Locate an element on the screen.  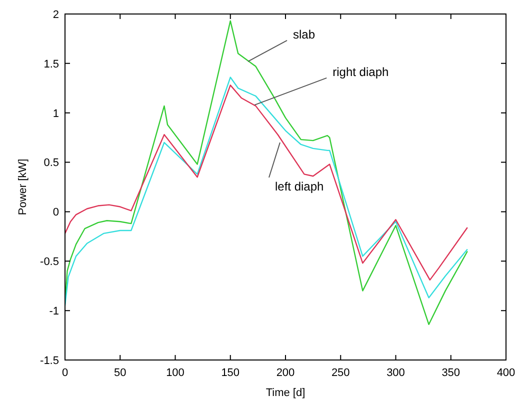
x-tick-label: 0 is located at coordinates (65, 372).